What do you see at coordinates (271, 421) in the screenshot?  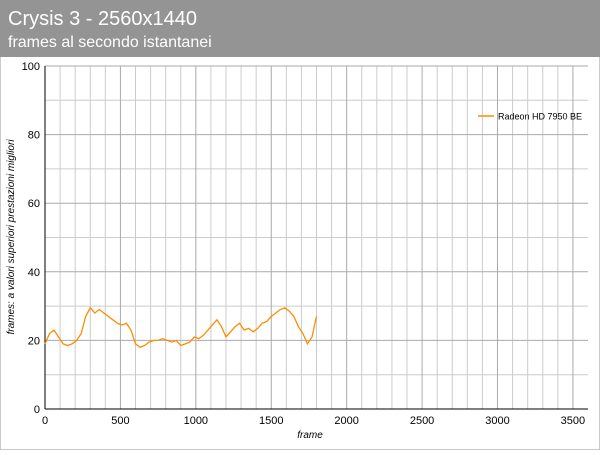 I see `x-tick-label: 1500` at bounding box center [271, 421].